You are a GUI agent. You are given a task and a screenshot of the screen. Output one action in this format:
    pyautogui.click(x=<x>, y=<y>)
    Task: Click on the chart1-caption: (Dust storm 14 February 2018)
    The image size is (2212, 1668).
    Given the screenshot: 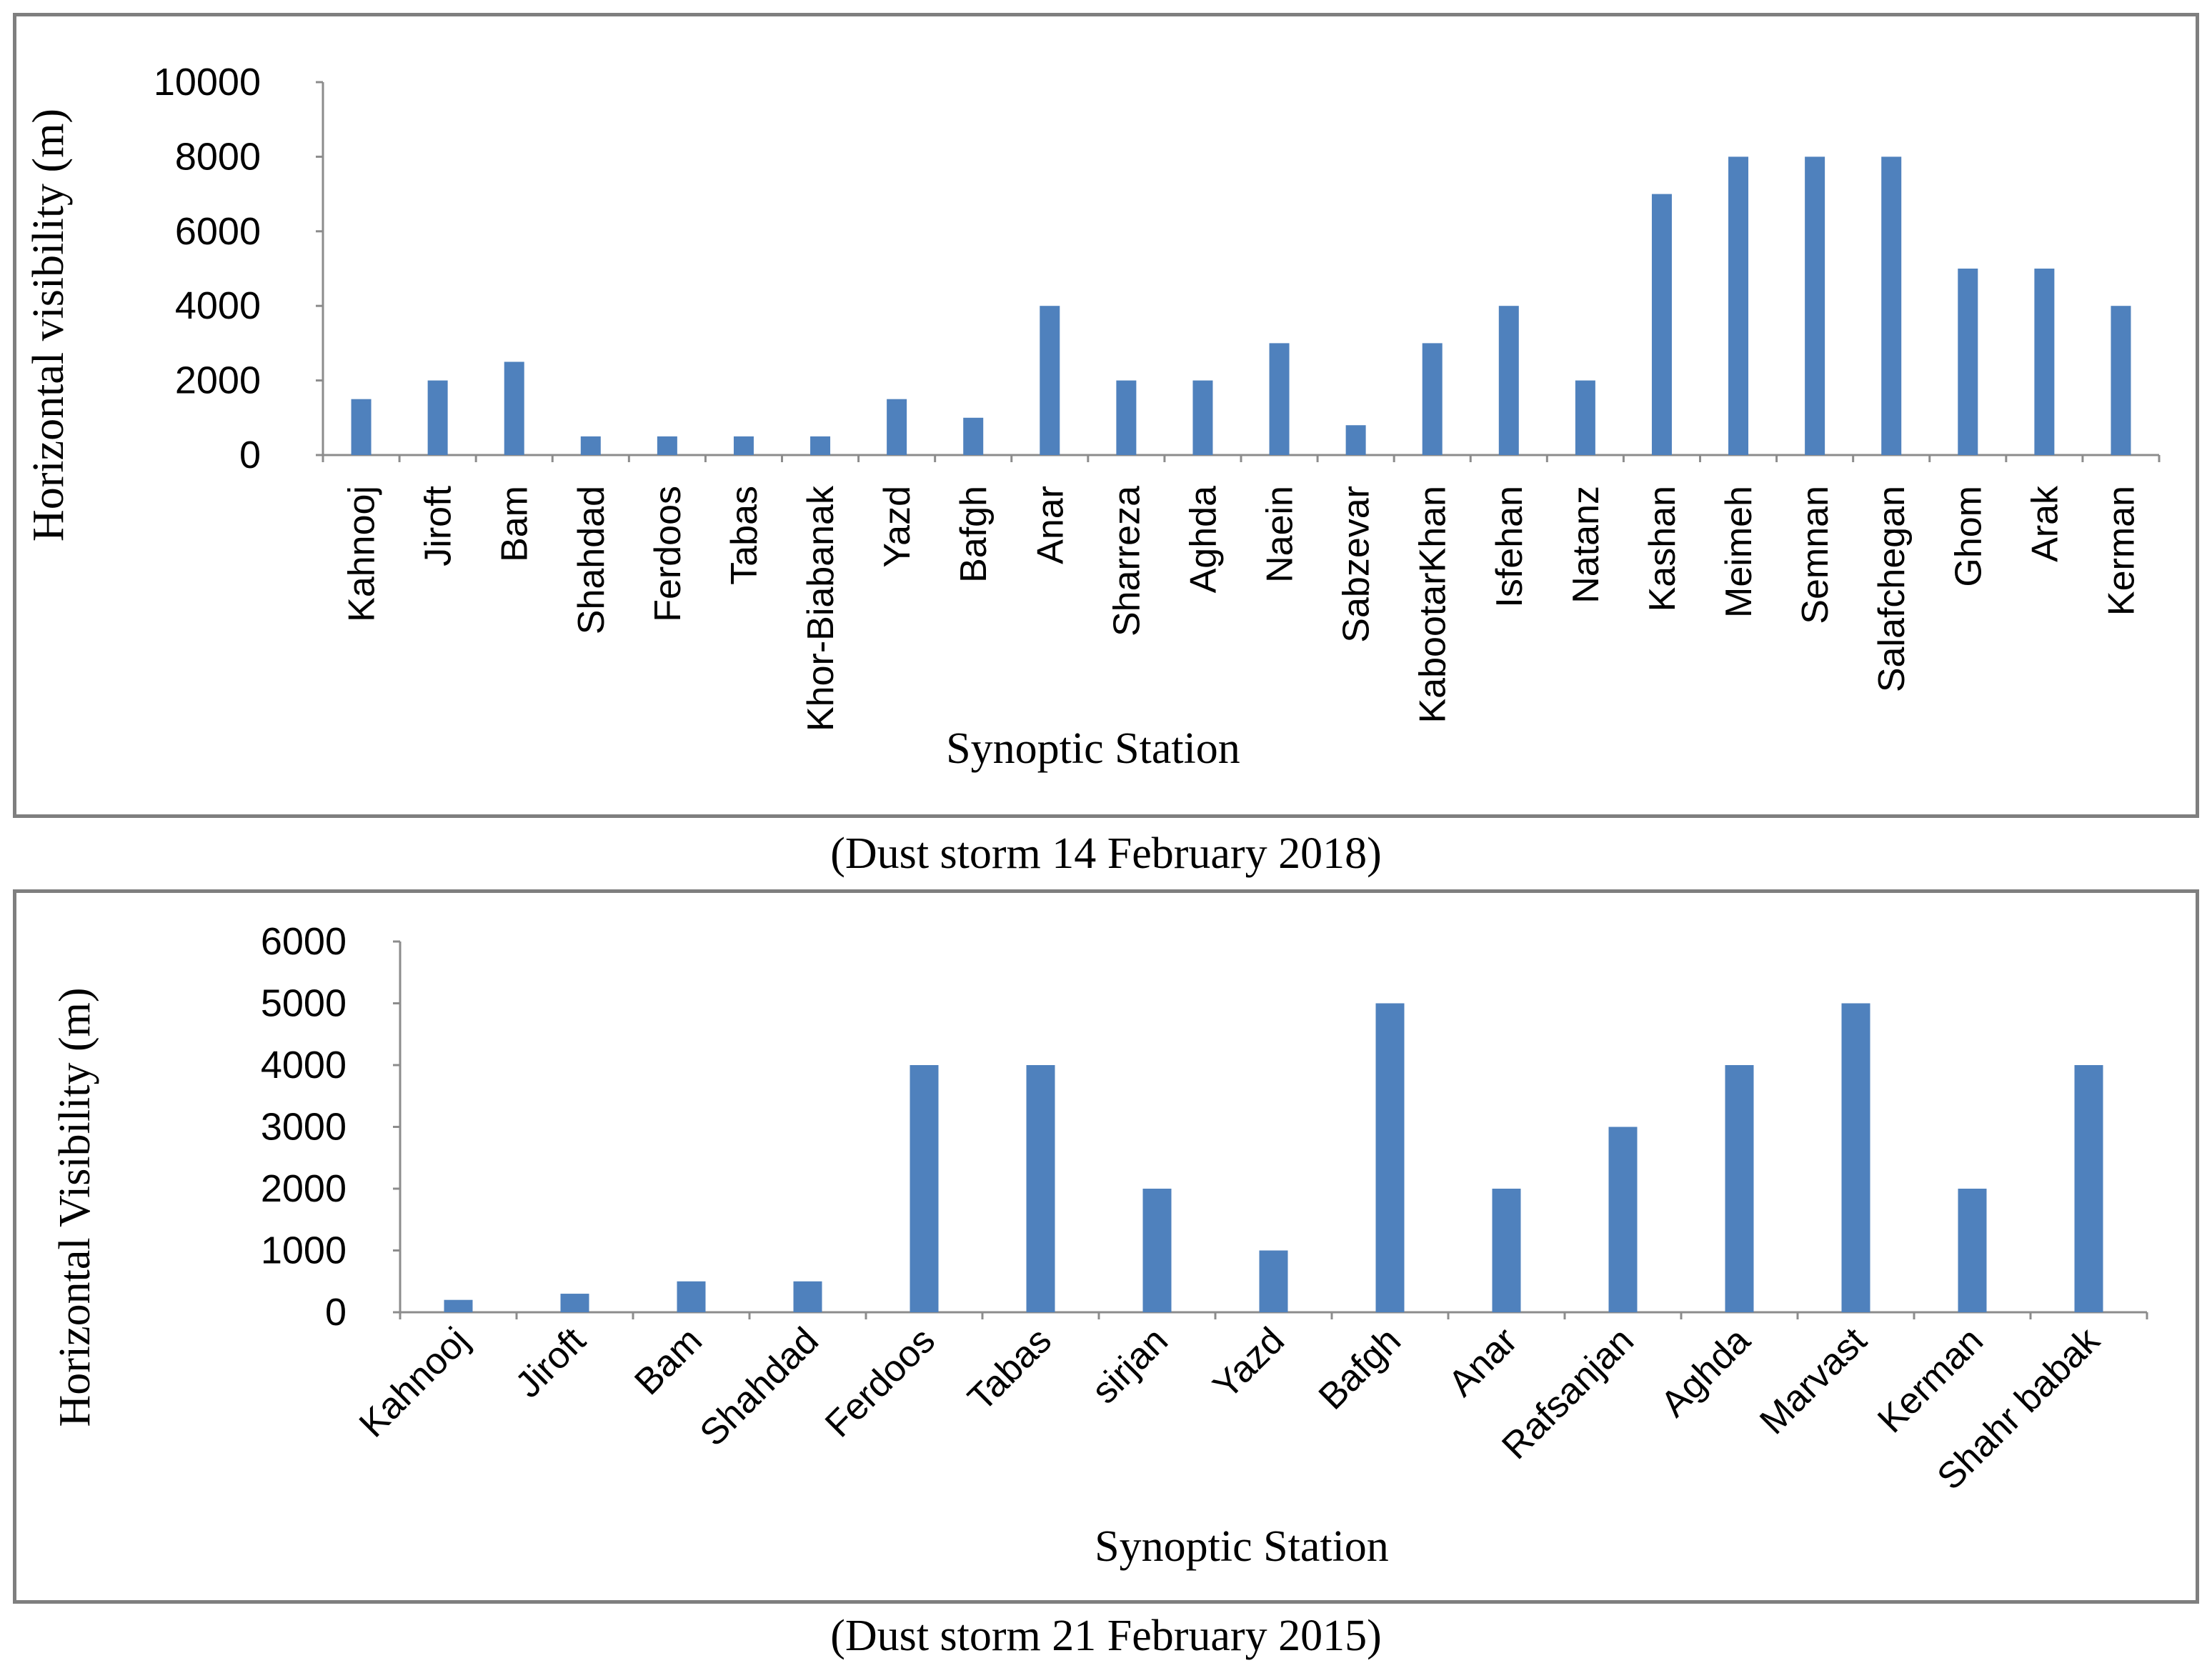 What is the action you would take?
    pyautogui.click(x=1106, y=853)
    